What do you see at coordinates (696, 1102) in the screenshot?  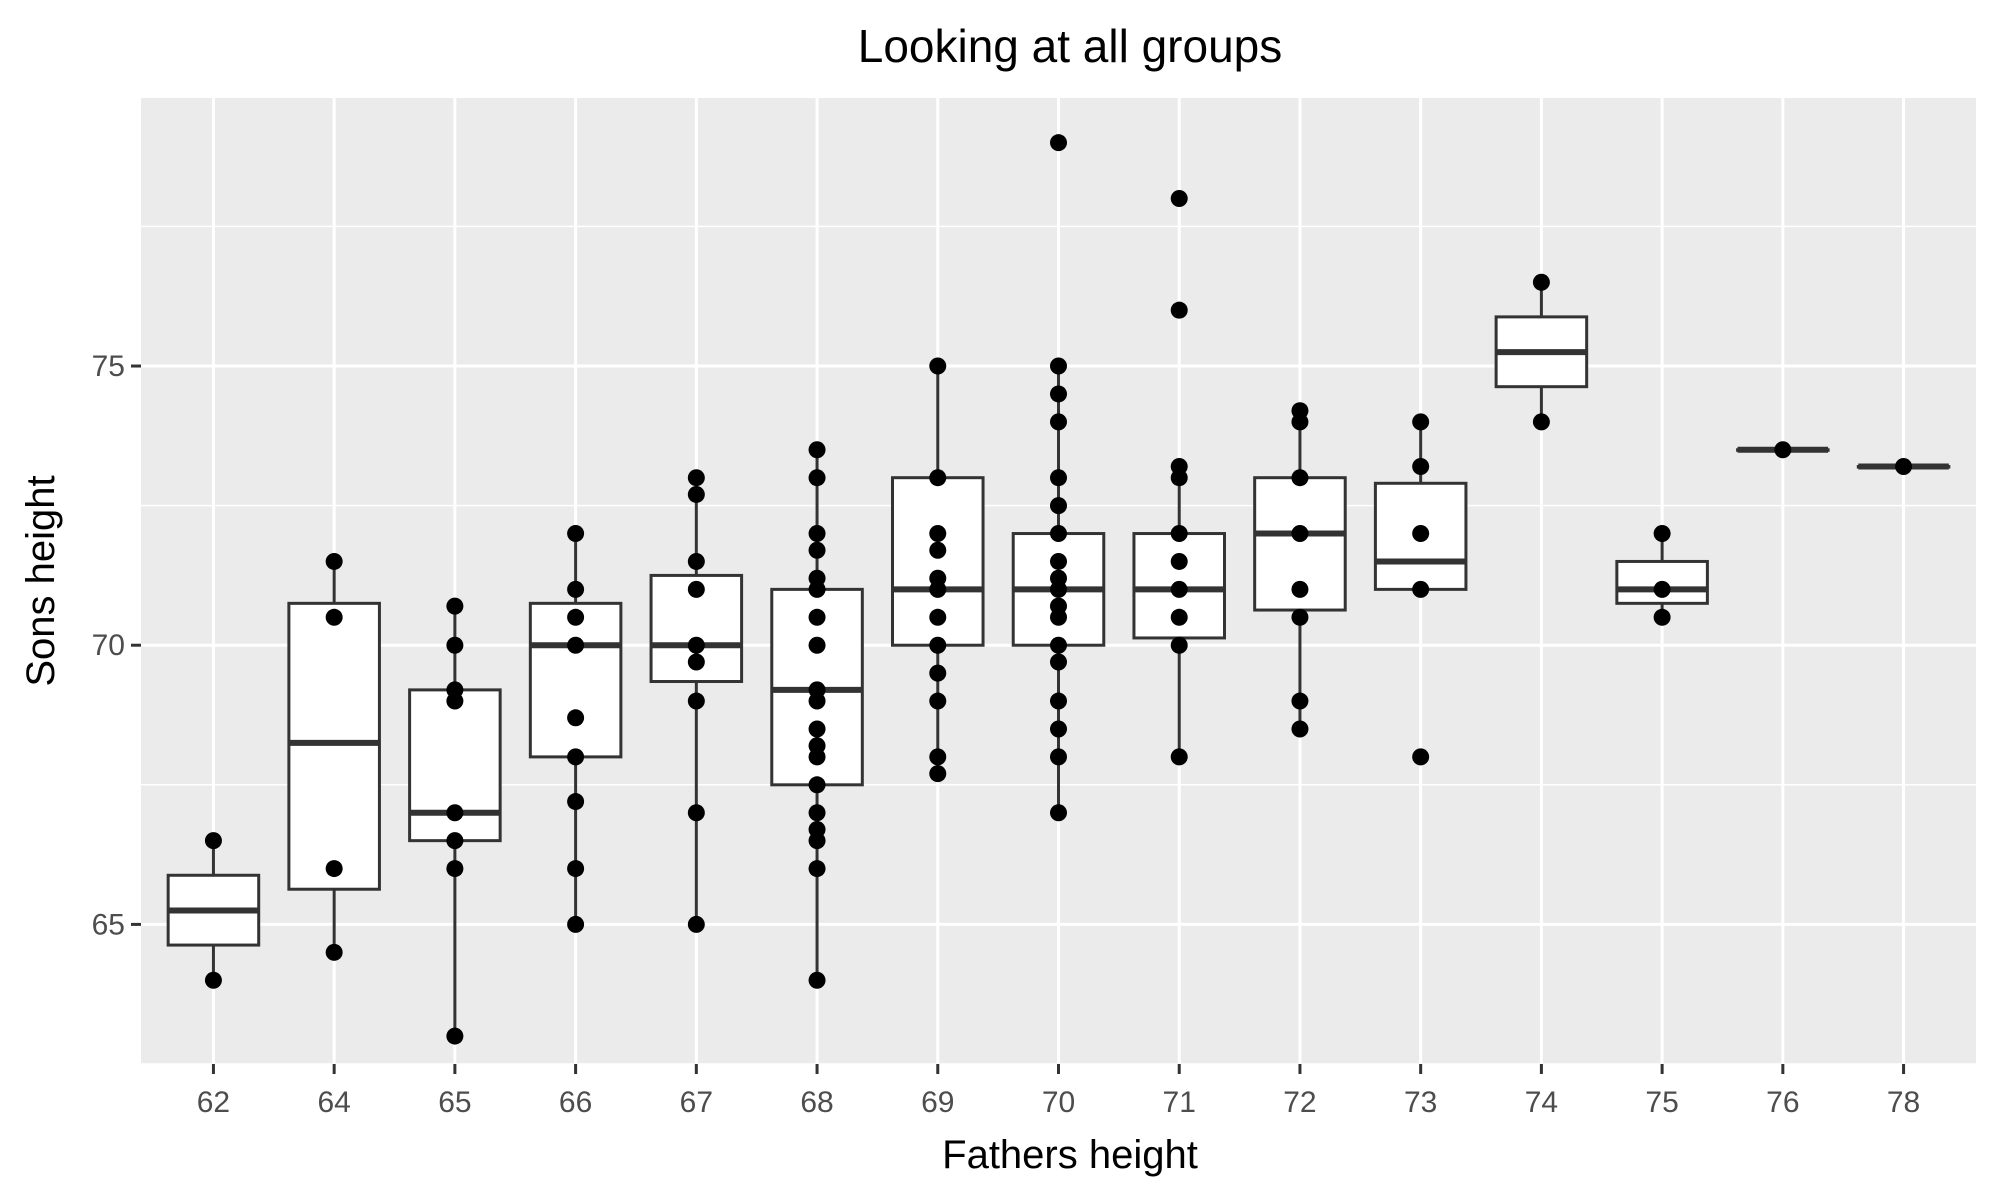 I see `x-tick-label: 67` at bounding box center [696, 1102].